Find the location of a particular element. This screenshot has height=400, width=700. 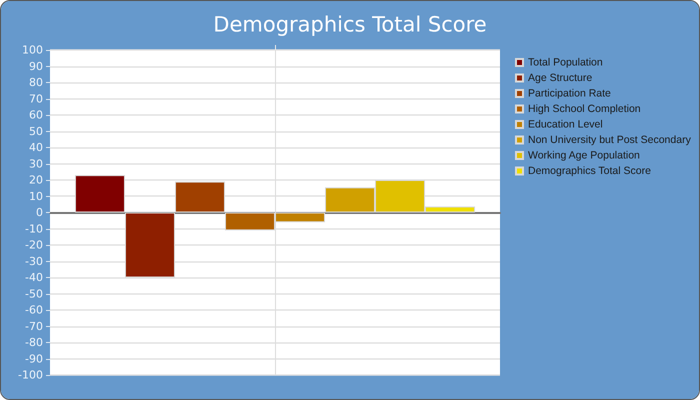

y-tick-label: 60 is located at coordinates (36, 115).